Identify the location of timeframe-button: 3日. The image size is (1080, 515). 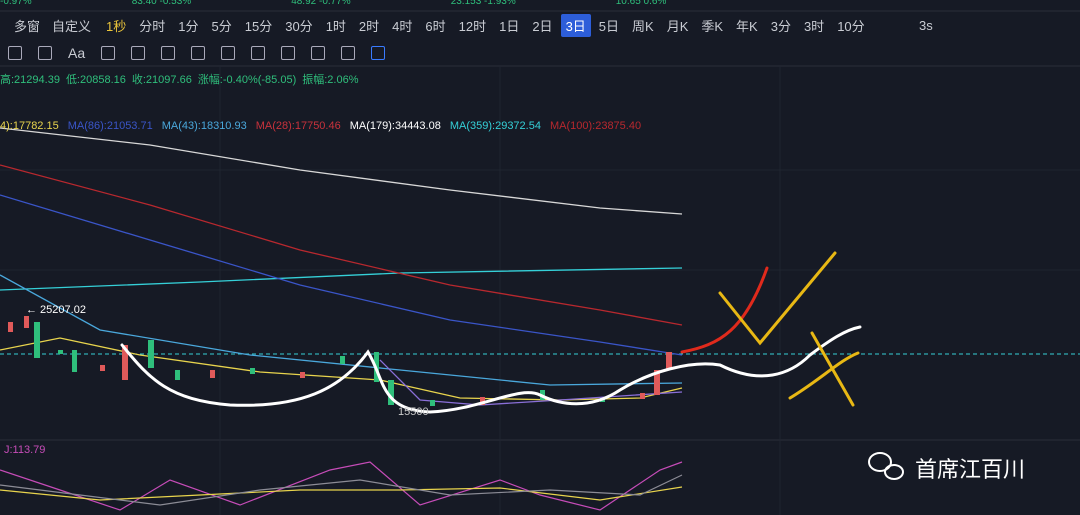
(575, 25).